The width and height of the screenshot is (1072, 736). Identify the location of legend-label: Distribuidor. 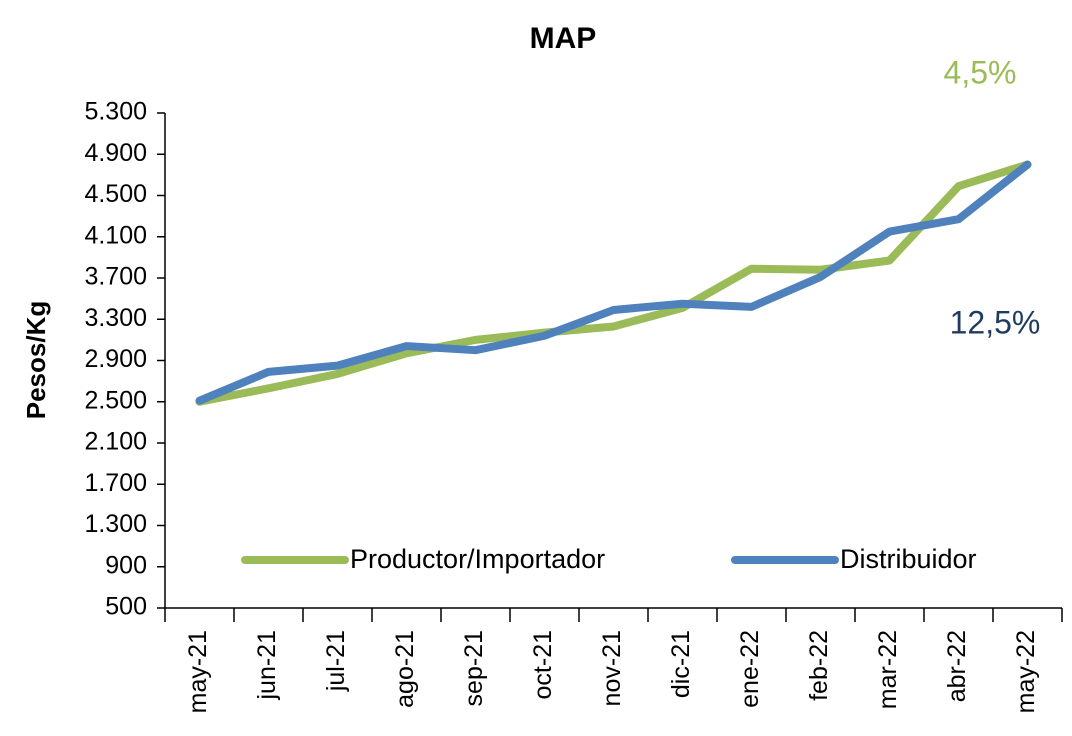
(908, 559).